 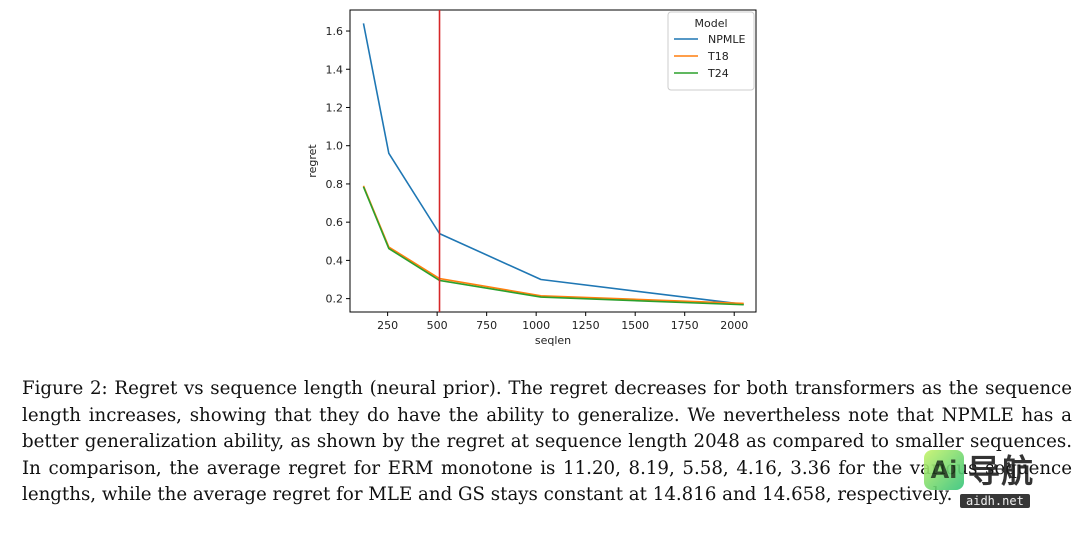 What do you see at coordinates (486, 325) in the screenshot?
I see `x-tick-label: 750` at bounding box center [486, 325].